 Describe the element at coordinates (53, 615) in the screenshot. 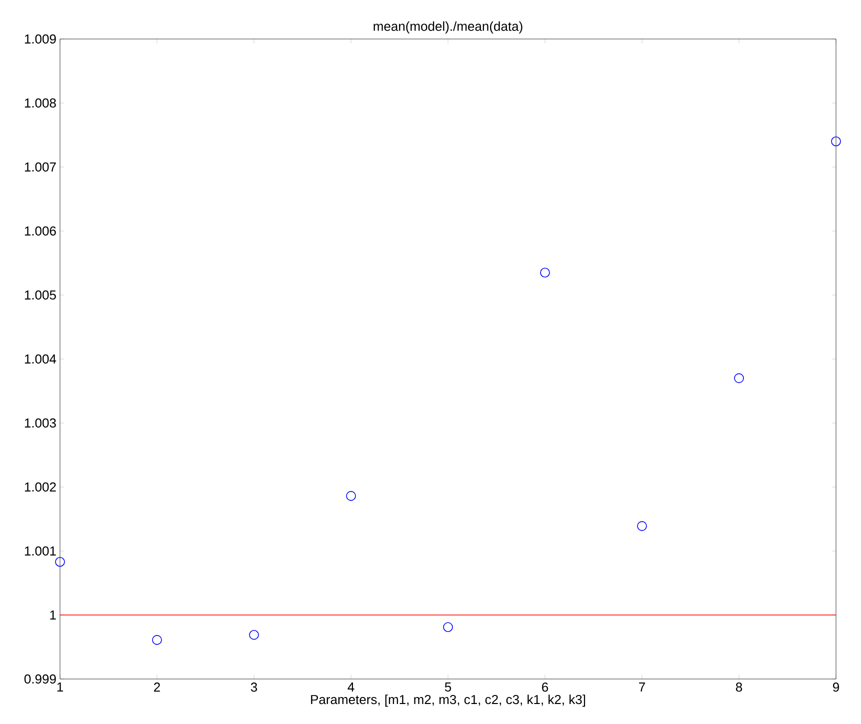

I see `y-tick-label: 1` at that location.